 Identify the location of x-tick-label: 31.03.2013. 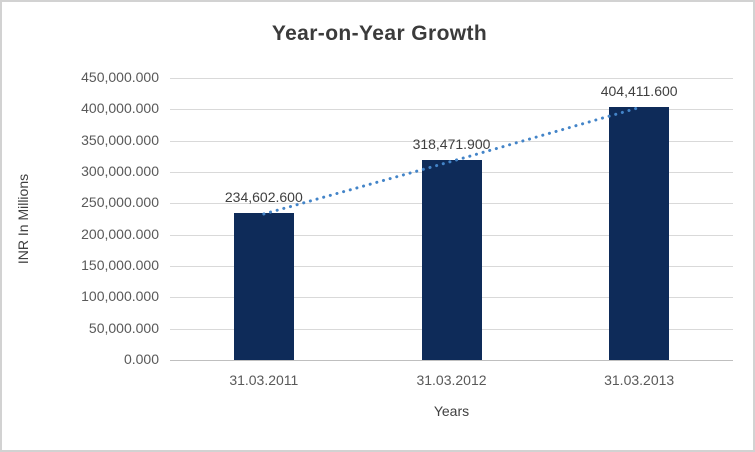
(639, 380).